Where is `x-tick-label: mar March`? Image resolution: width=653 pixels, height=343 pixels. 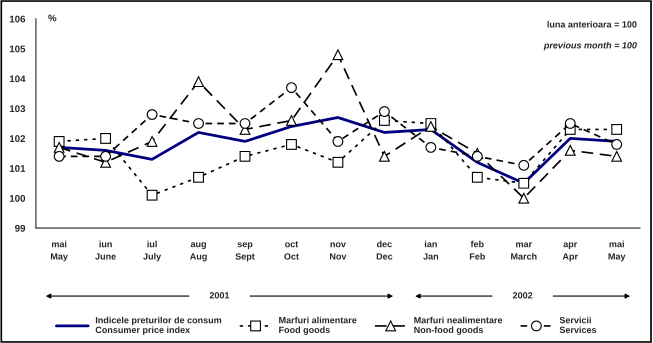
x-tick-label: mar March is located at coordinates (524, 251).